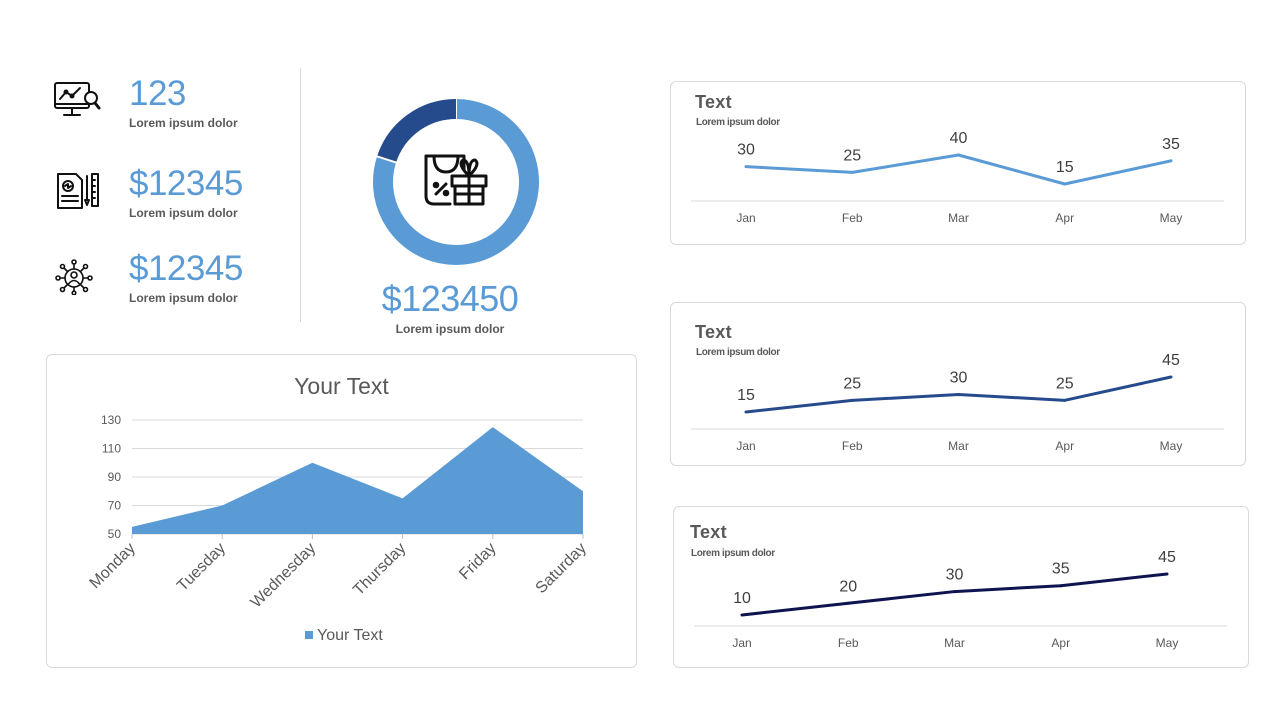 The height and width of the screenshot is (720, 1280). What do you see at coordinates (284, 576) in the screenshot?
I see `x-tick-label: Wednesday` at bounding box center [284, 576].